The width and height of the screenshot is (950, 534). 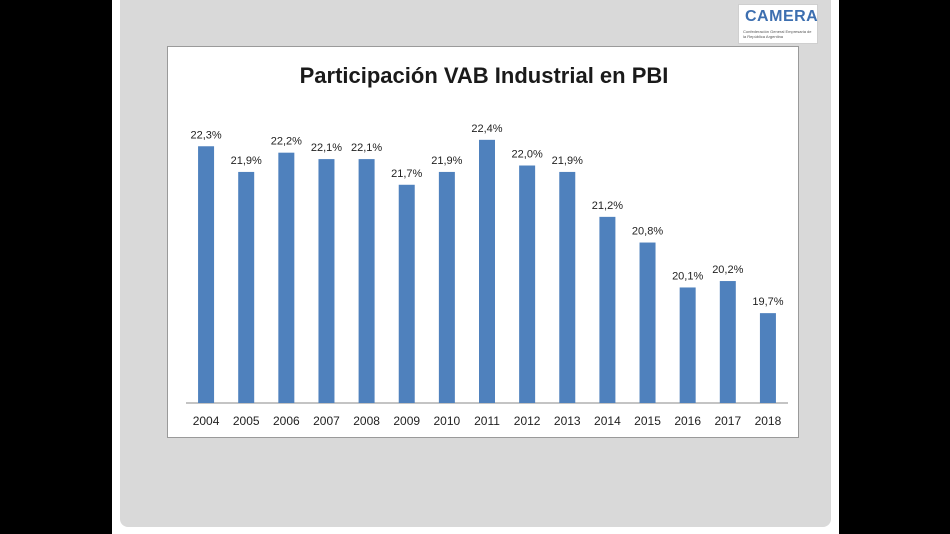 What do you see at coordinates (366, 148) in the screenshot?
I see `data-label-2008: 22,1%` at bounding box center [366, 148].